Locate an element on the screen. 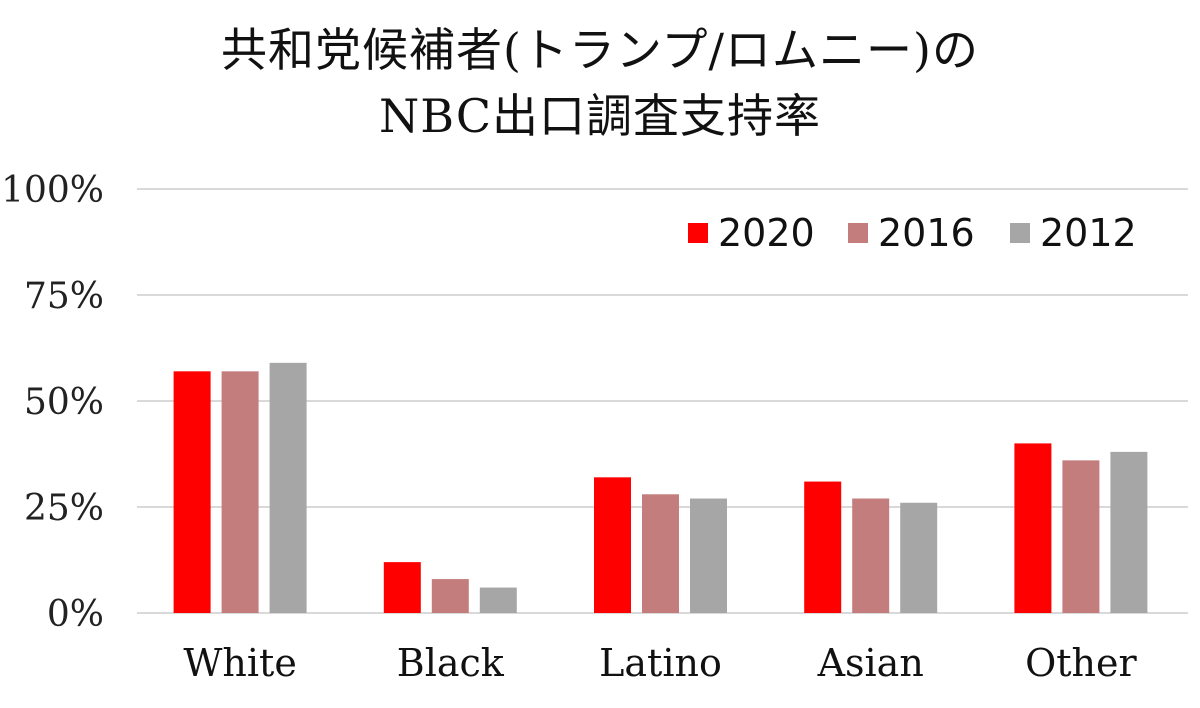 The height and width of the screenshot is (708, 1200). bar-asian-2020 is located at coordinates (823, 547).